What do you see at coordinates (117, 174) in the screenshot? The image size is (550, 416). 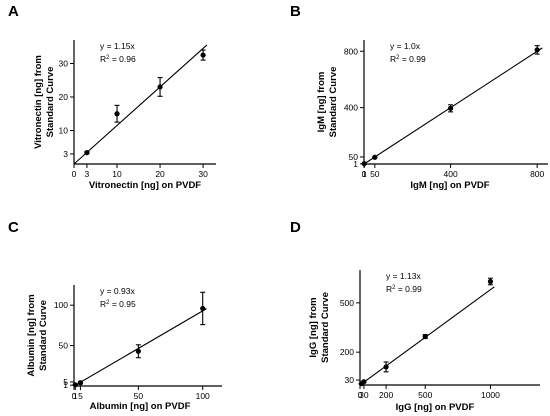 I see `x-tick-label: 10` at bounding box center [117, 174].